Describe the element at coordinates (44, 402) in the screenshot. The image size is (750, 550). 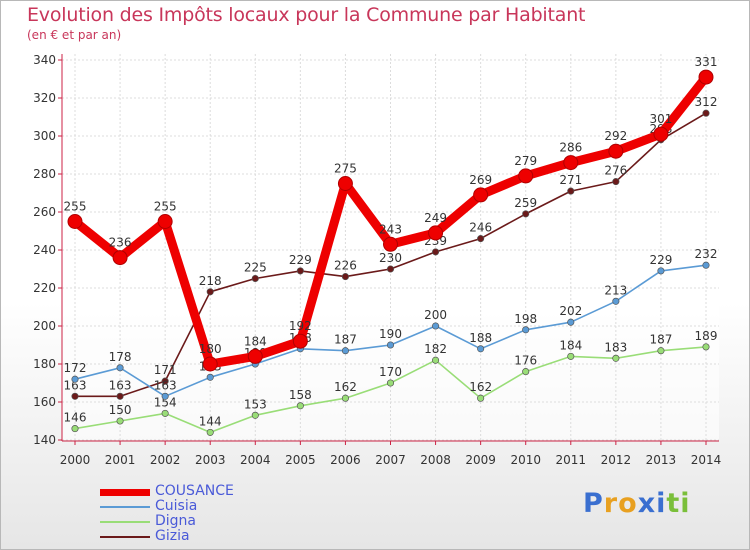
I see `y-tick-label: 160` at that location.